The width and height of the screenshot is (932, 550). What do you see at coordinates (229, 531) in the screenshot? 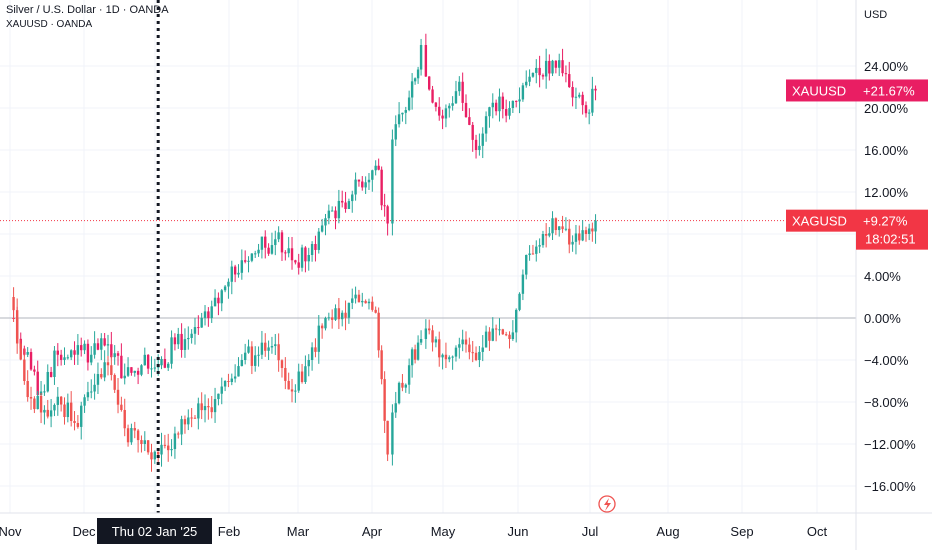
I see `x-tick-label: Feb` at bounding box center [229, 531].